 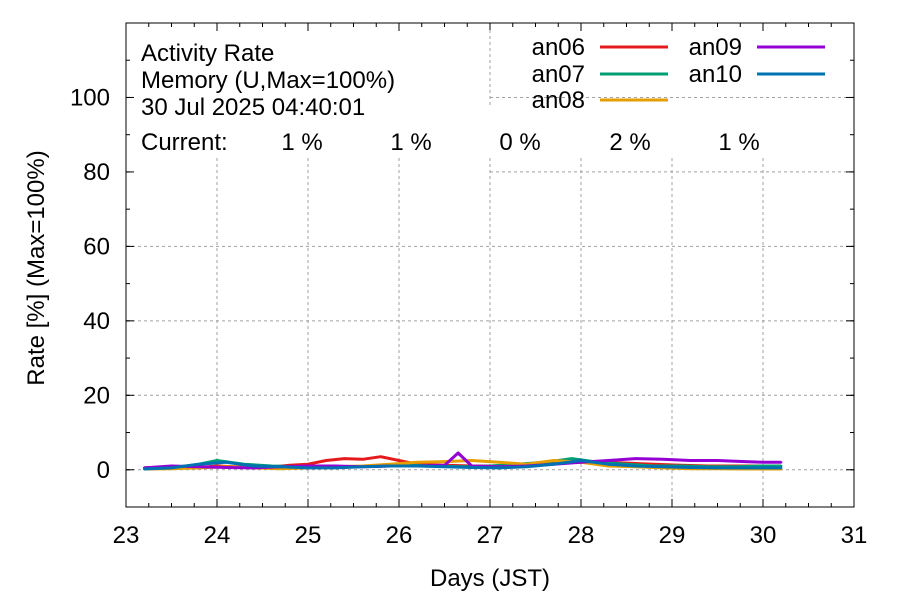 I want to click on x-tick-label: 24, so click(x=217, y=535).